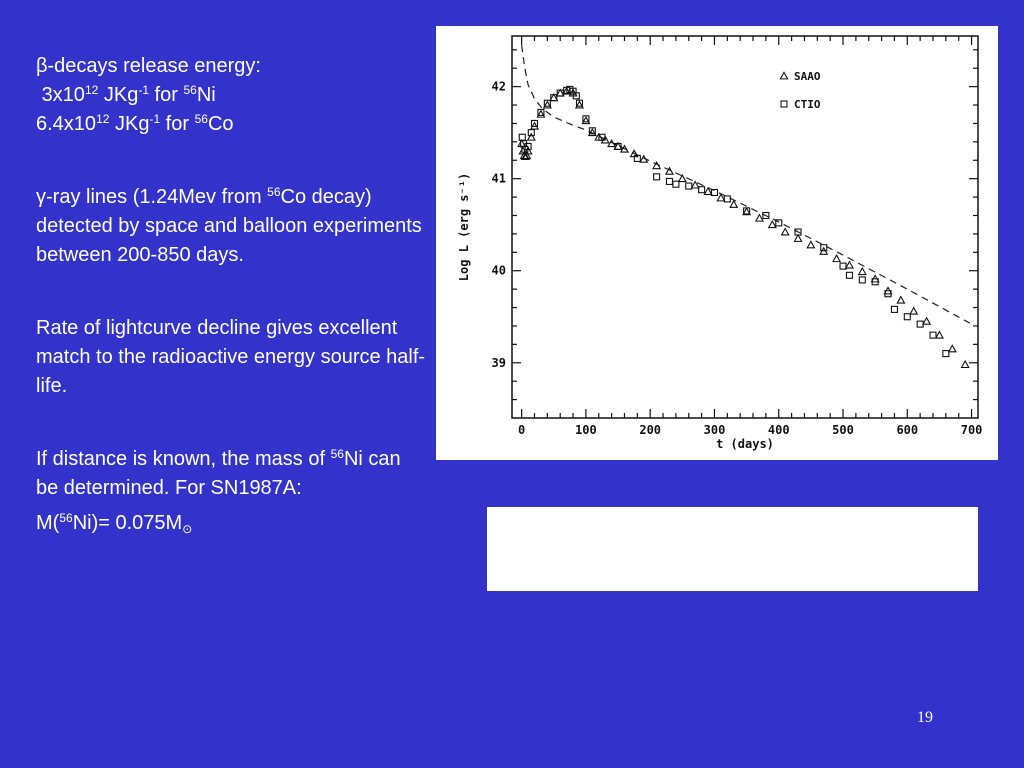 The height and width of the screenshot is (768, 1024). Describe the element at coordinates (715, 430) in the screenshot. I see `x-tick-label: 300` at that location.